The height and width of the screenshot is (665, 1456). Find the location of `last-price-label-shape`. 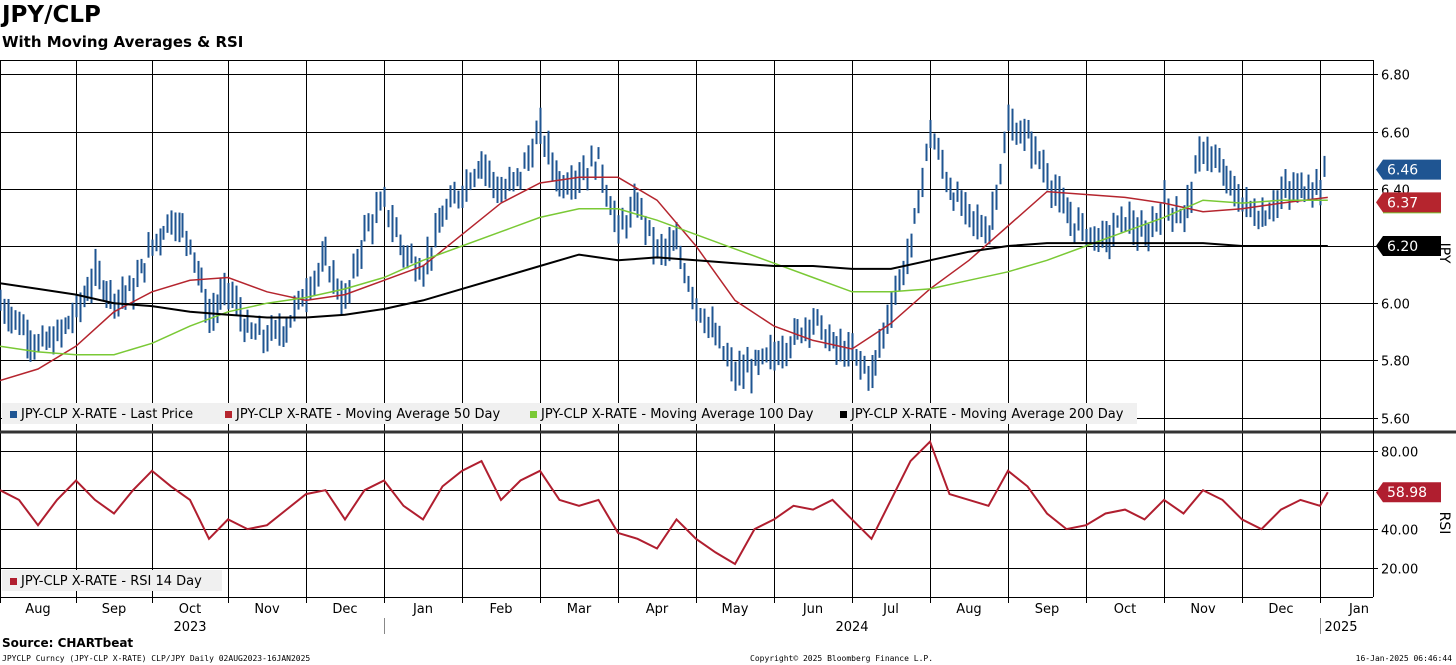

last-price-label-shape is located at coordinates (1408, 169).